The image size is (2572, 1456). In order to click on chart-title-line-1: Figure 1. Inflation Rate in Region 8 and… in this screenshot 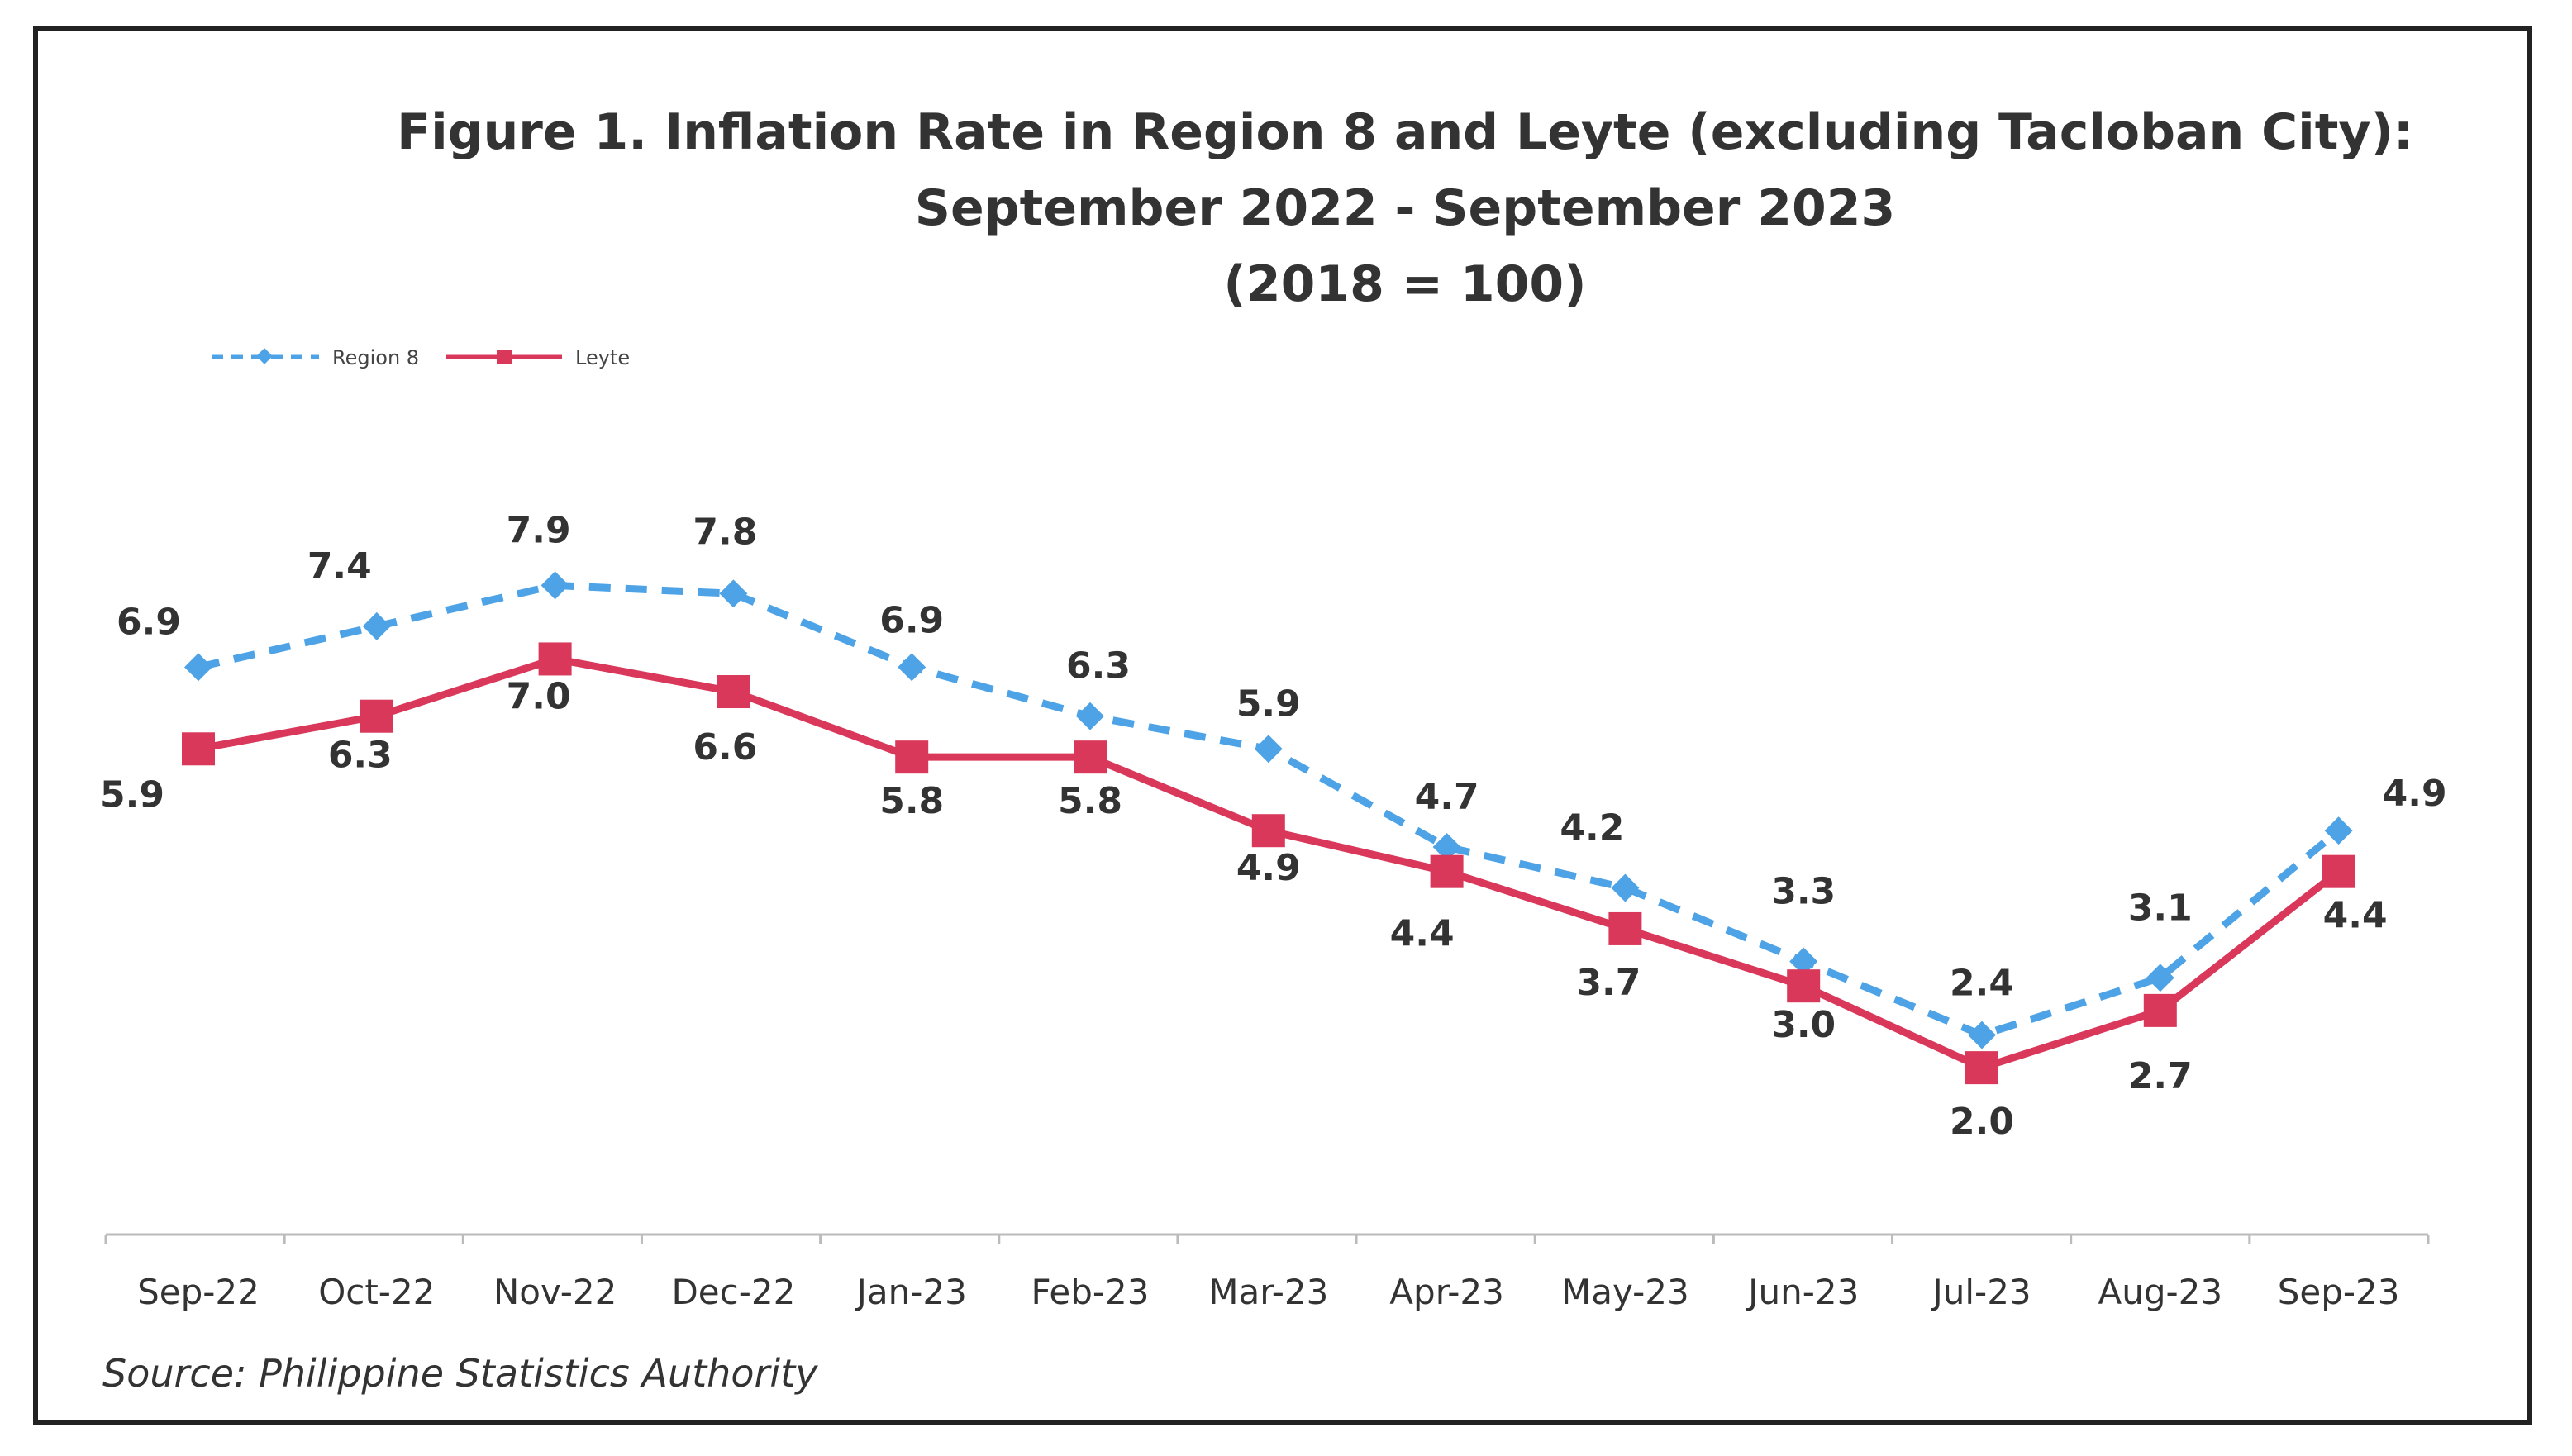, I will do `click(1405, 132)`.